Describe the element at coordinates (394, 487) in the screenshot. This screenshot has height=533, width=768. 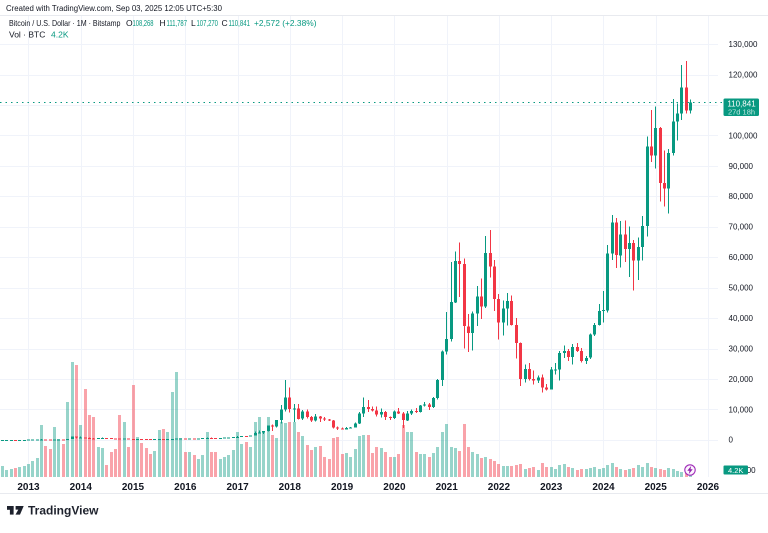
I see `svg-text: 2020` at that location.